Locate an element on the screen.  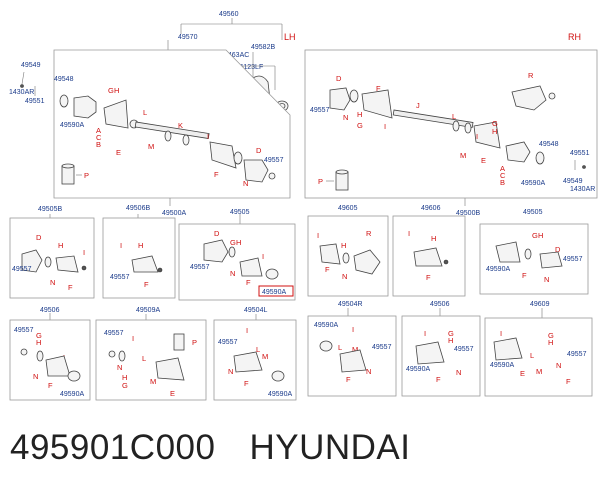
label-49548: 49548 is located at coordinates (64, 79).